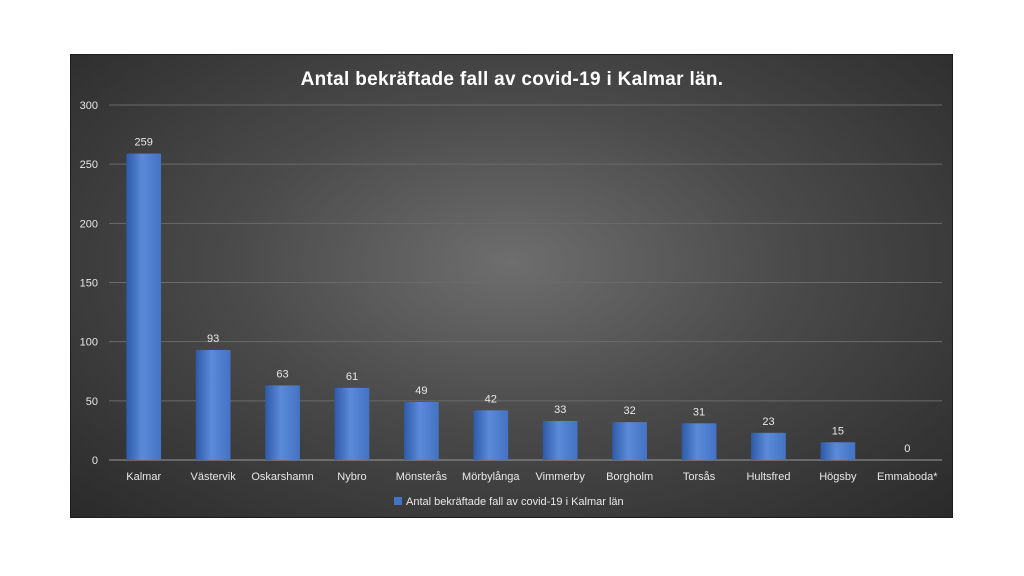 This screenshot has width=1024, height=576. Describe the element at coordinates (491, 399) in the screenshot. I see `data-label: 42` at that location.